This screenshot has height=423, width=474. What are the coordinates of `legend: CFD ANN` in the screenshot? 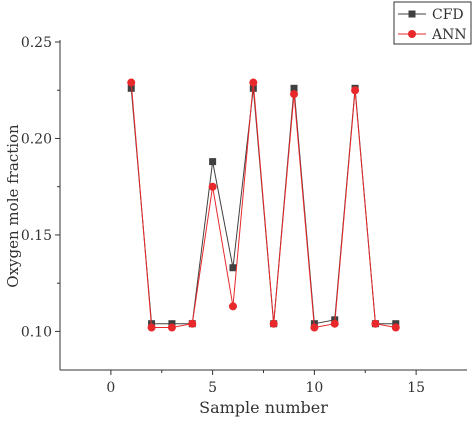 It's located at (432, 23).